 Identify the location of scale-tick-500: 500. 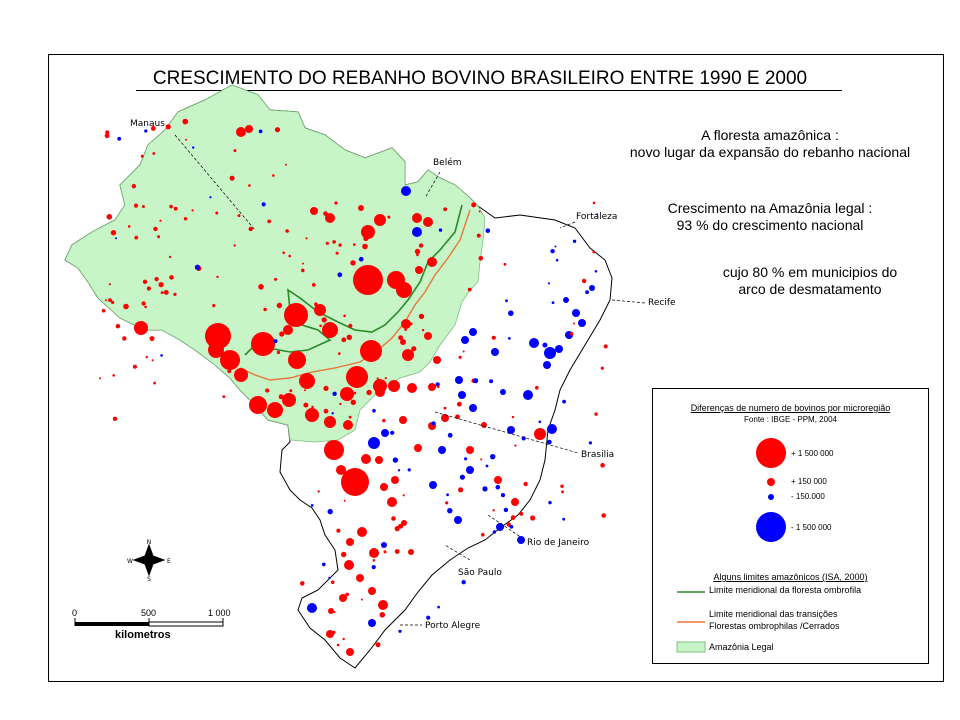
(149, 613).